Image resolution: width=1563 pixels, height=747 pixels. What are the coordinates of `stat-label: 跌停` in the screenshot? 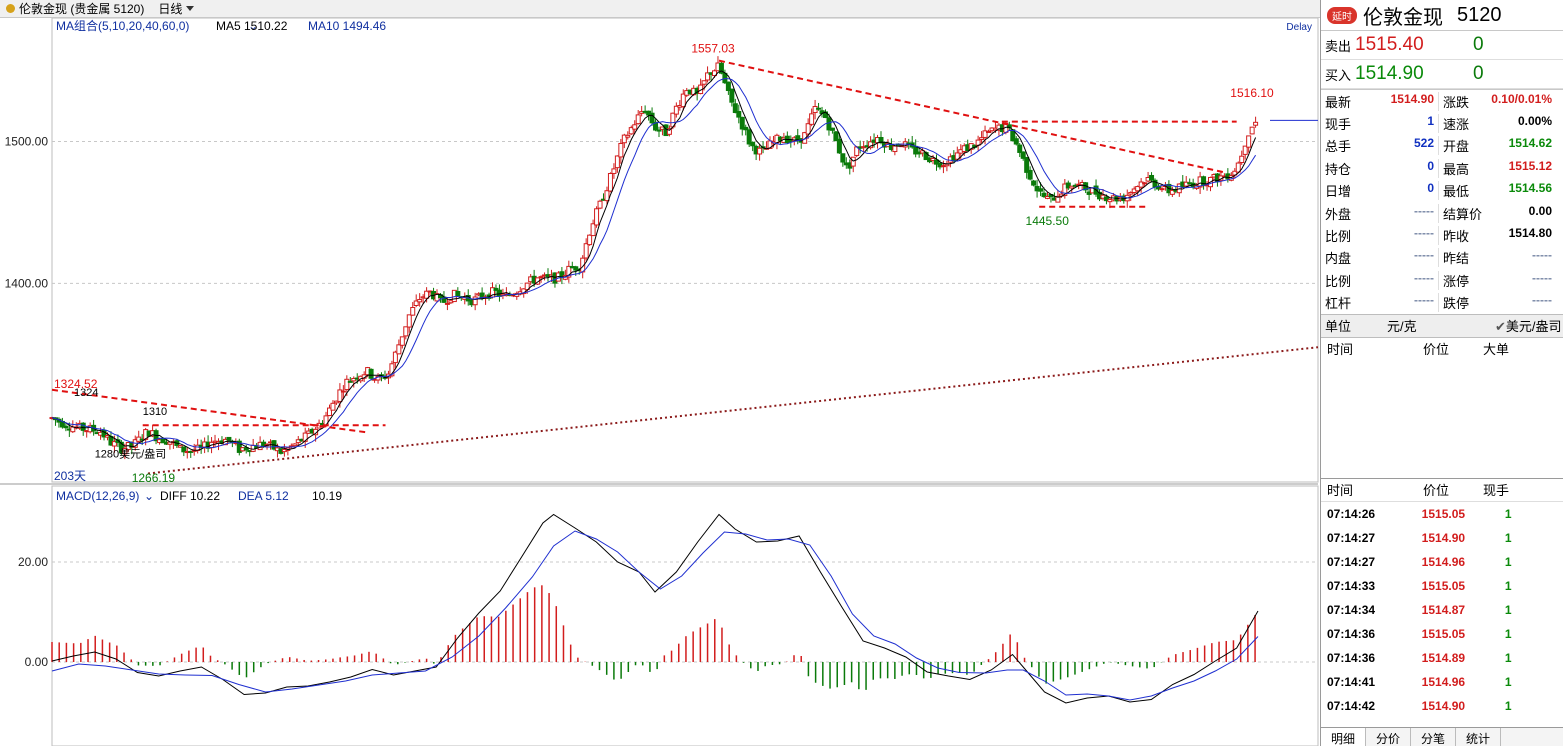 It's located at (1456, 304).